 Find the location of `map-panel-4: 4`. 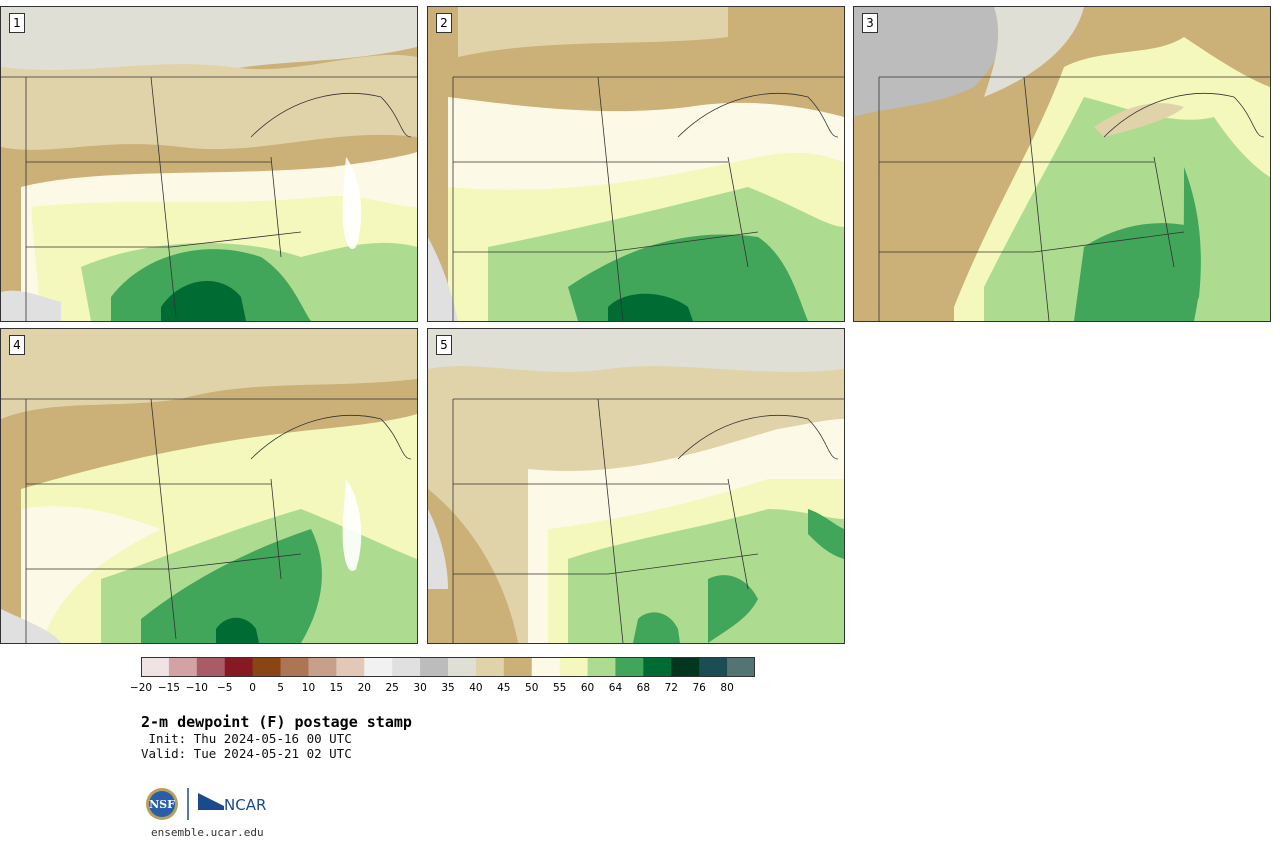

map-panel-4: 4 is located at coordinates (209, 486).